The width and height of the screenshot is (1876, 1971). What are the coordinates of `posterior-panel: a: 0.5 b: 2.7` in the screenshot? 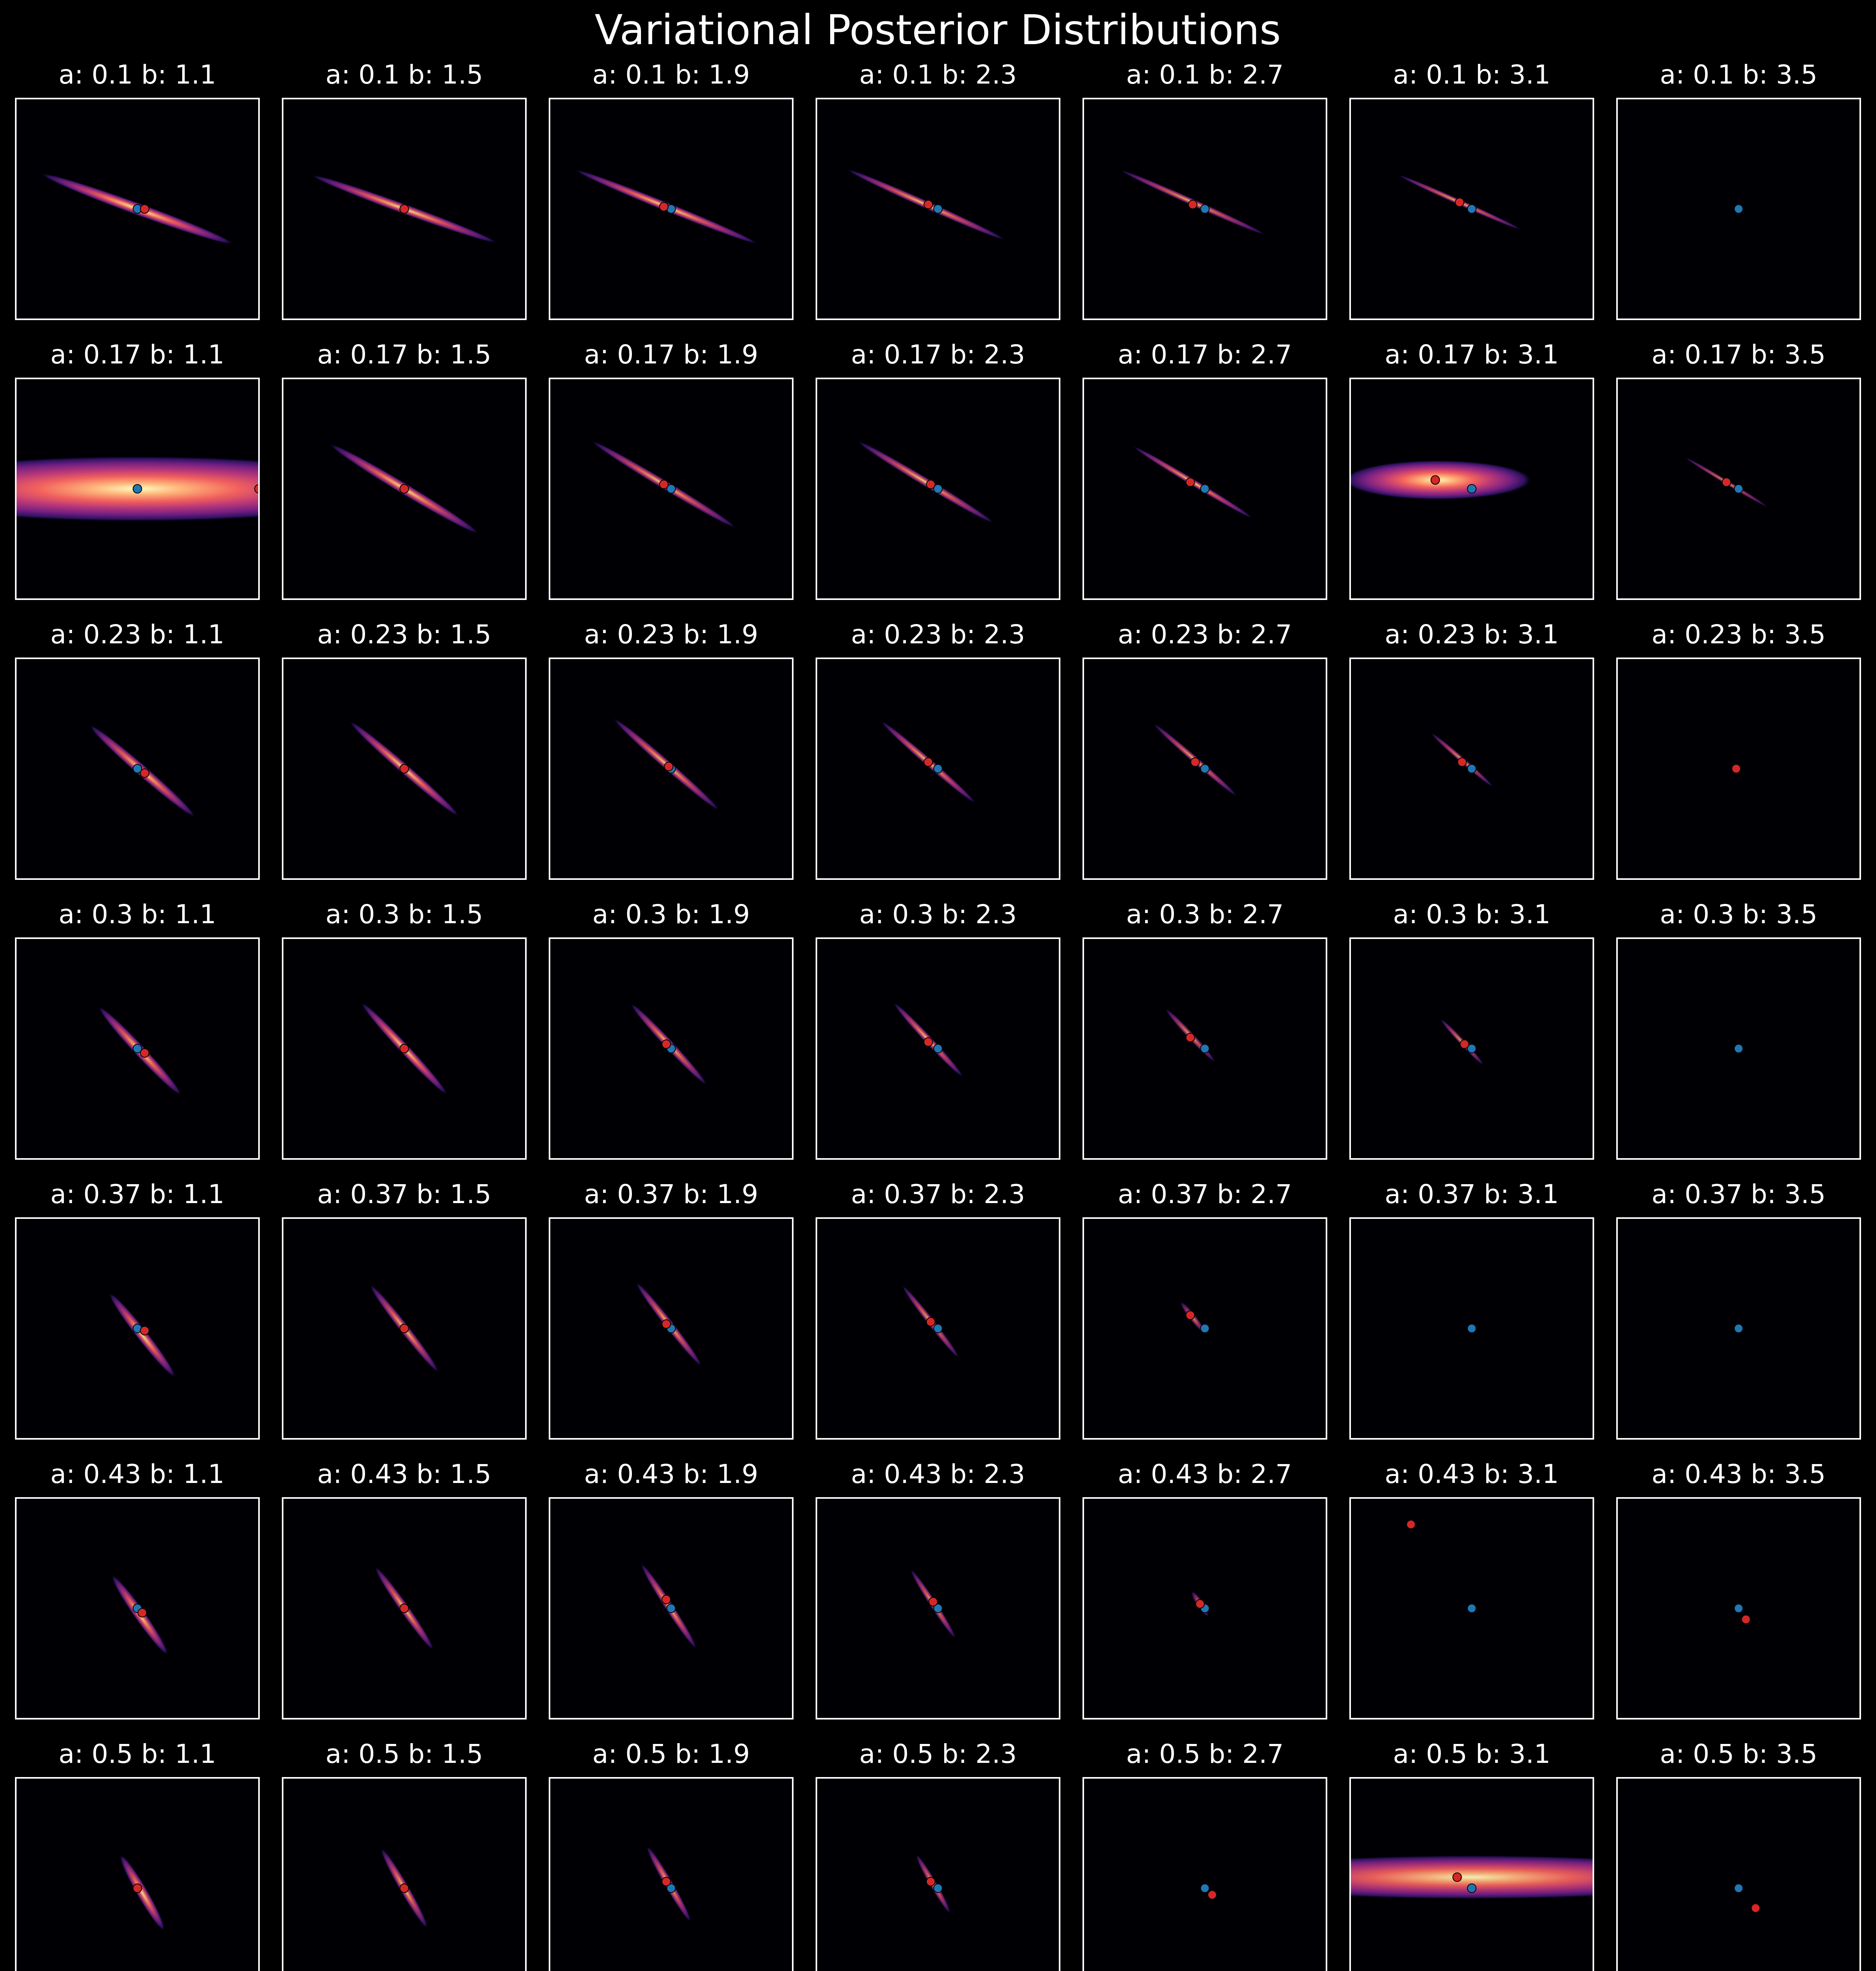 It's located at (1204, 1855).